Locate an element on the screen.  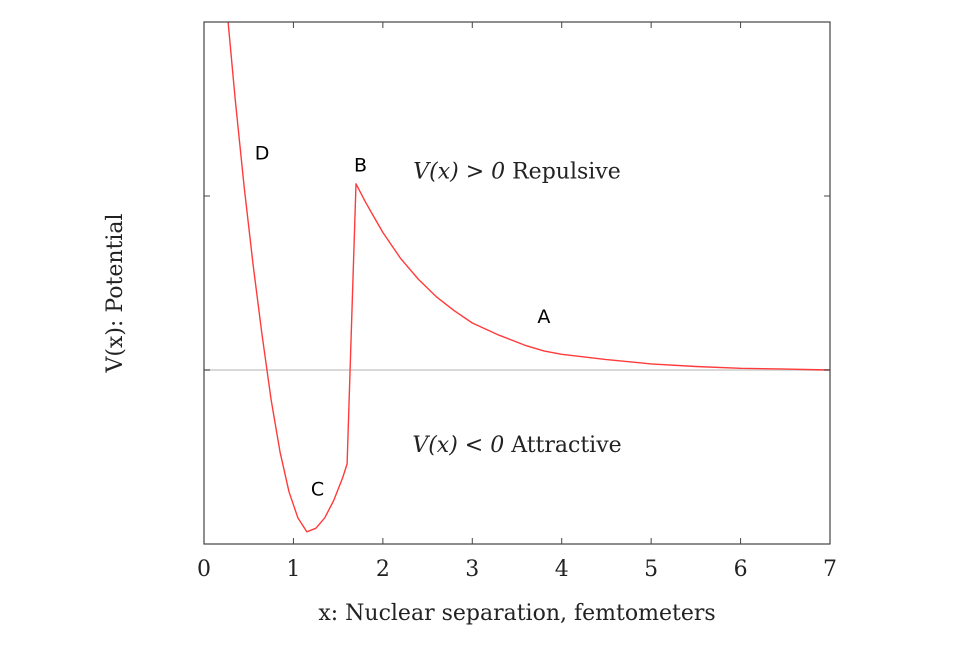
region-labels: V(x) > 0 Repulsive V(x) < 0 Attractive is located at coordinates (516, 309).